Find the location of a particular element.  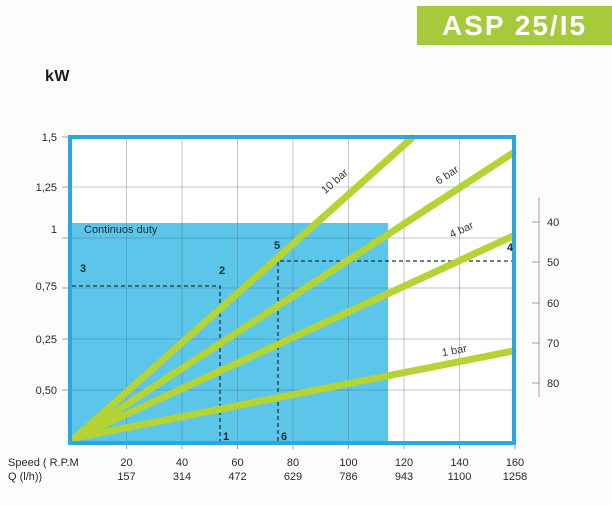

y-axis-unit-label: kW is located at coordinates (57, 76).